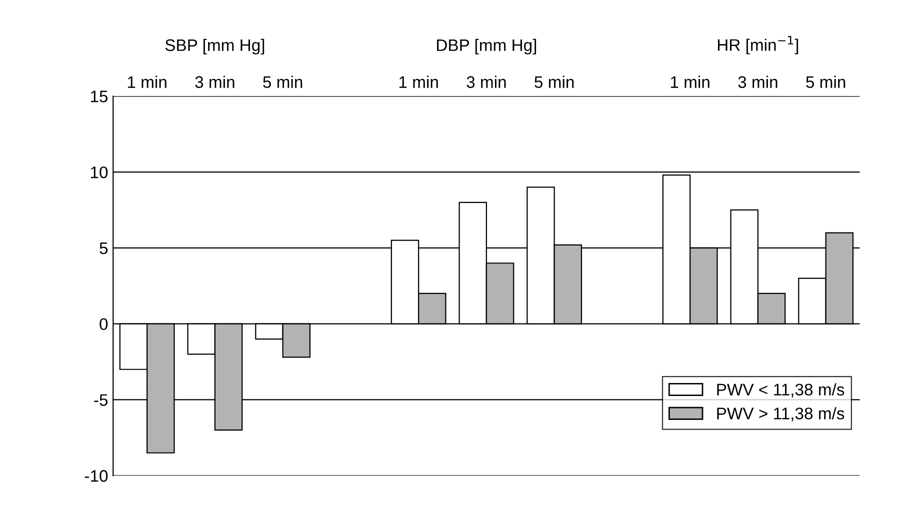 The width and height of the screenshot is (905, 506). I want to click on legend-label: PWV < 11,38 m/s, so click(780, 390).